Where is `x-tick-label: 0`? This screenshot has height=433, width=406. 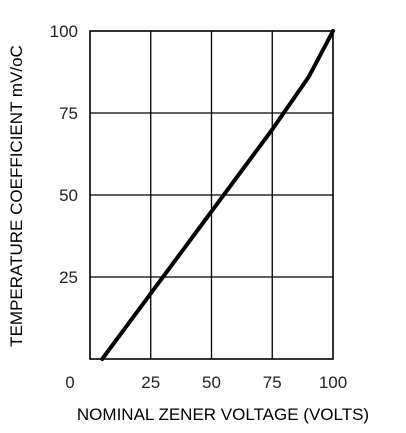
x-tick-label: 0 is located at coordinates (69, 382).